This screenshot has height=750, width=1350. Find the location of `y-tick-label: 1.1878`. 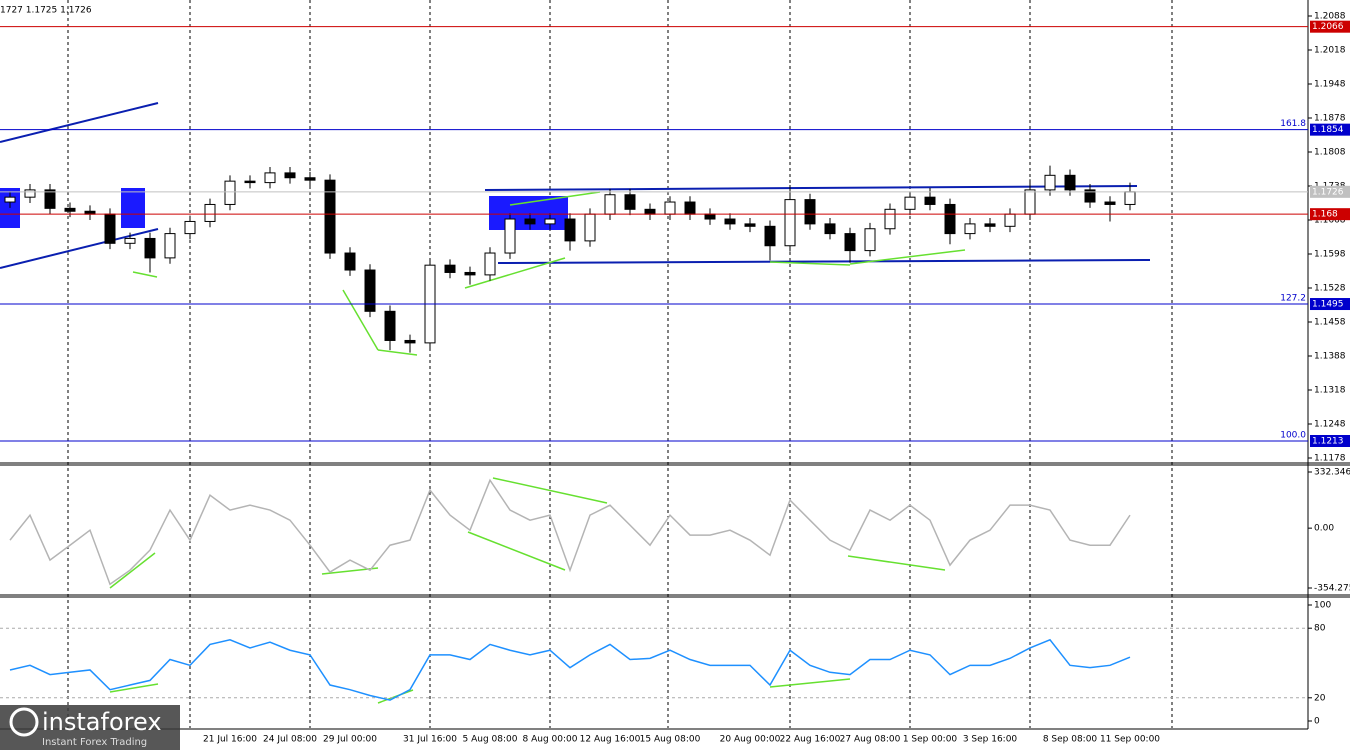

y-tick-label: 1.1878 is located at coordinates (1330, 119).